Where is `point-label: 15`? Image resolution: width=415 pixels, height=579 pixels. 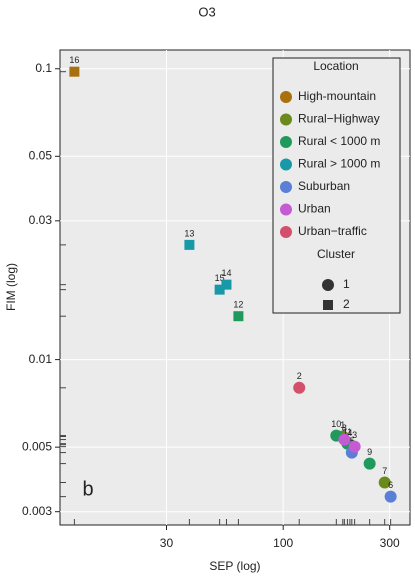
point-label: 15 is located at coordinates (220, 278).